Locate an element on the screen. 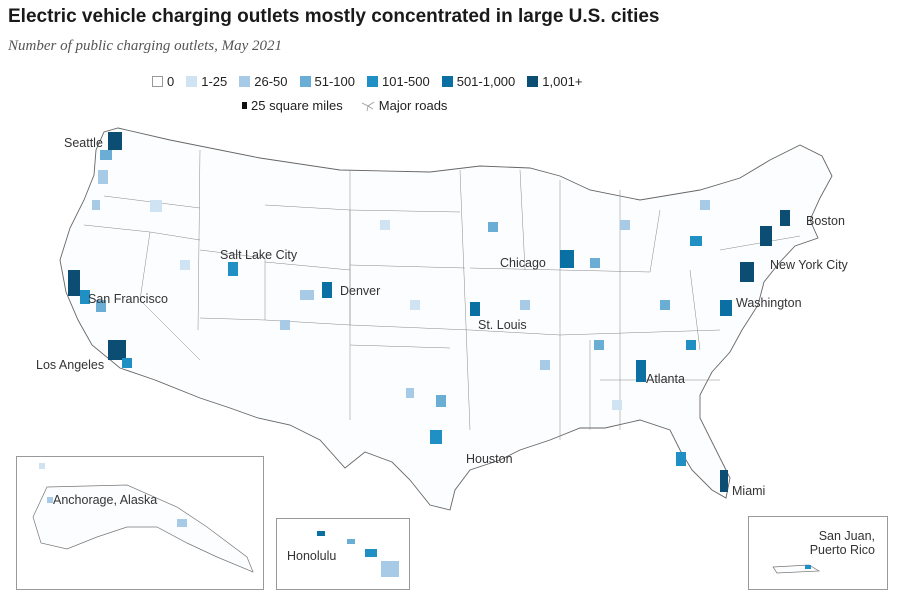  city-label-miami: Miami is located at coordinates (749, 491).